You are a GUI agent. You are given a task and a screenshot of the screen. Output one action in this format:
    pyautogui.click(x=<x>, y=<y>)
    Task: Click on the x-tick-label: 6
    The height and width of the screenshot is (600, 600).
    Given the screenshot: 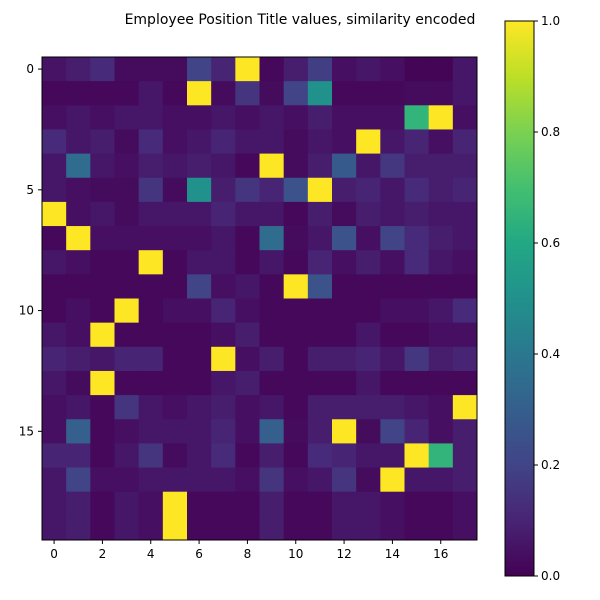 What is the action you would take?
    pyautogui.click(x=199, y=554)
    